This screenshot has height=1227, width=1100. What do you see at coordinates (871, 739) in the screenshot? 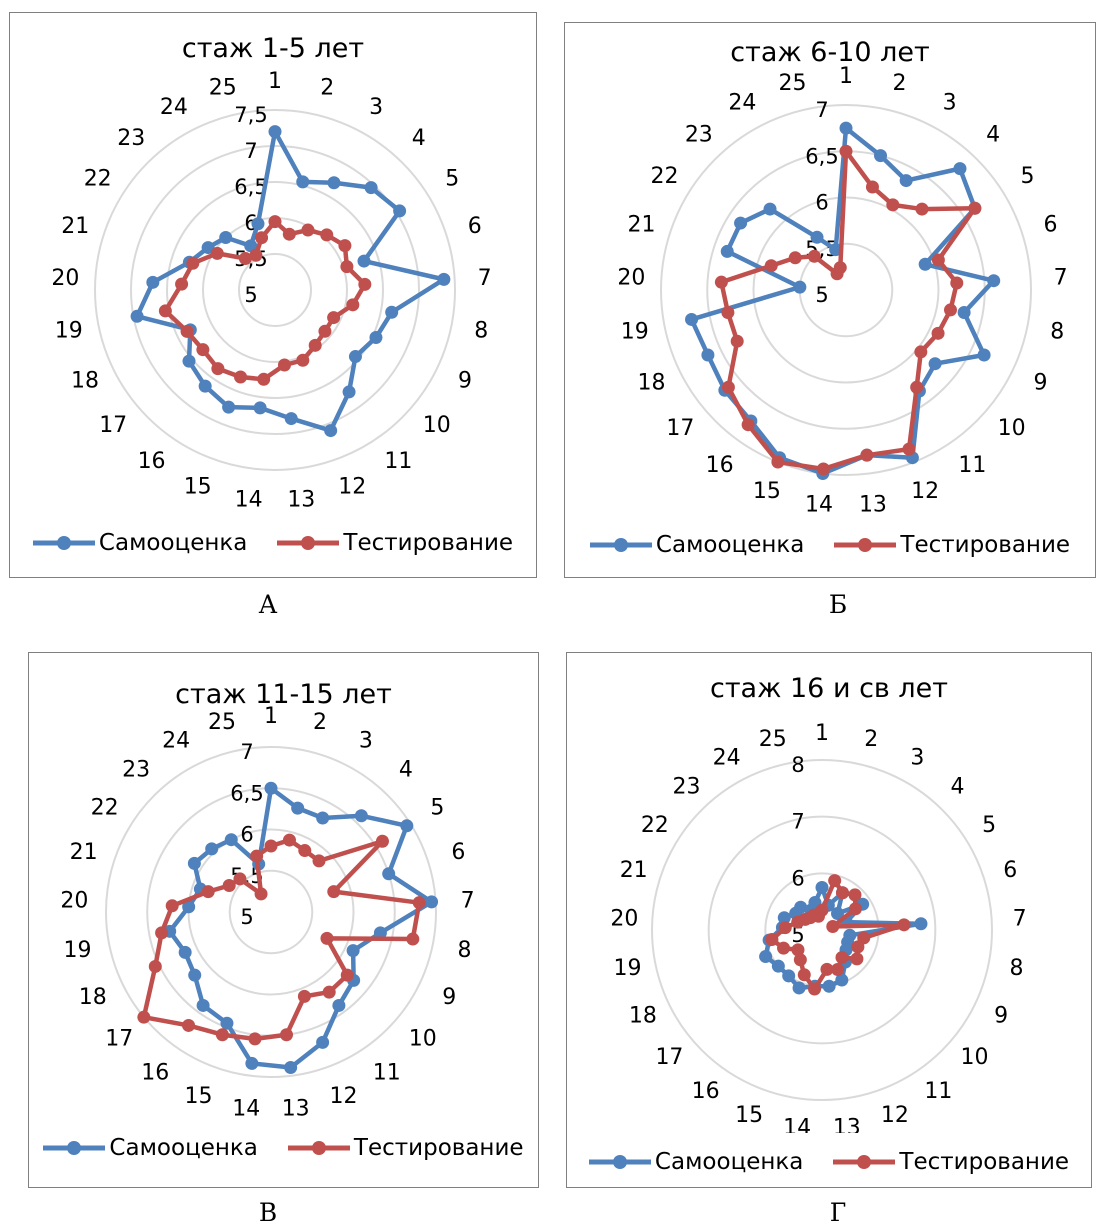
I see `category-label: 2` at bounding box center [871, 739].